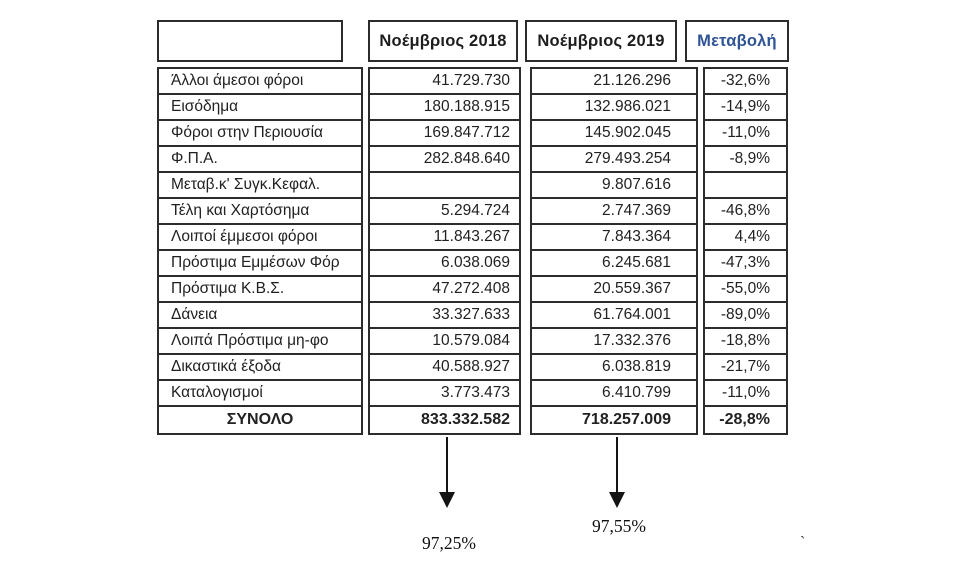 The width and height of the screenshot is (960, 562). What do you see at coordinates (614, 159) in the screenshot?
I see `value-2019-cell: 279.493.254` at bounding box center [614, 159].